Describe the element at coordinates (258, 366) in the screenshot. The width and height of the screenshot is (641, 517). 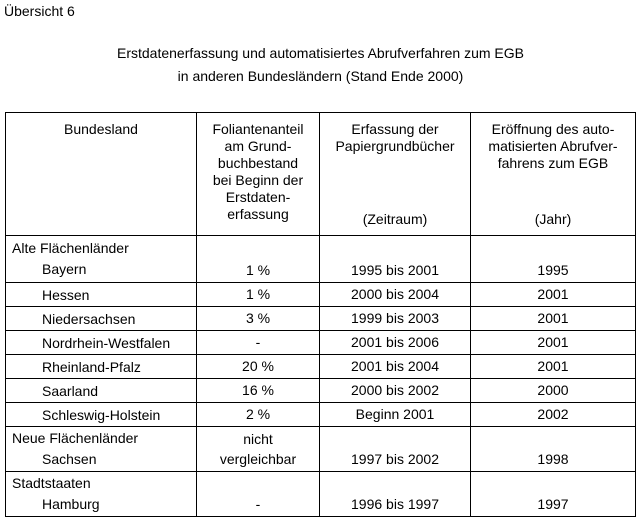
I see `table-cell-anteil: 20 %` at that location.